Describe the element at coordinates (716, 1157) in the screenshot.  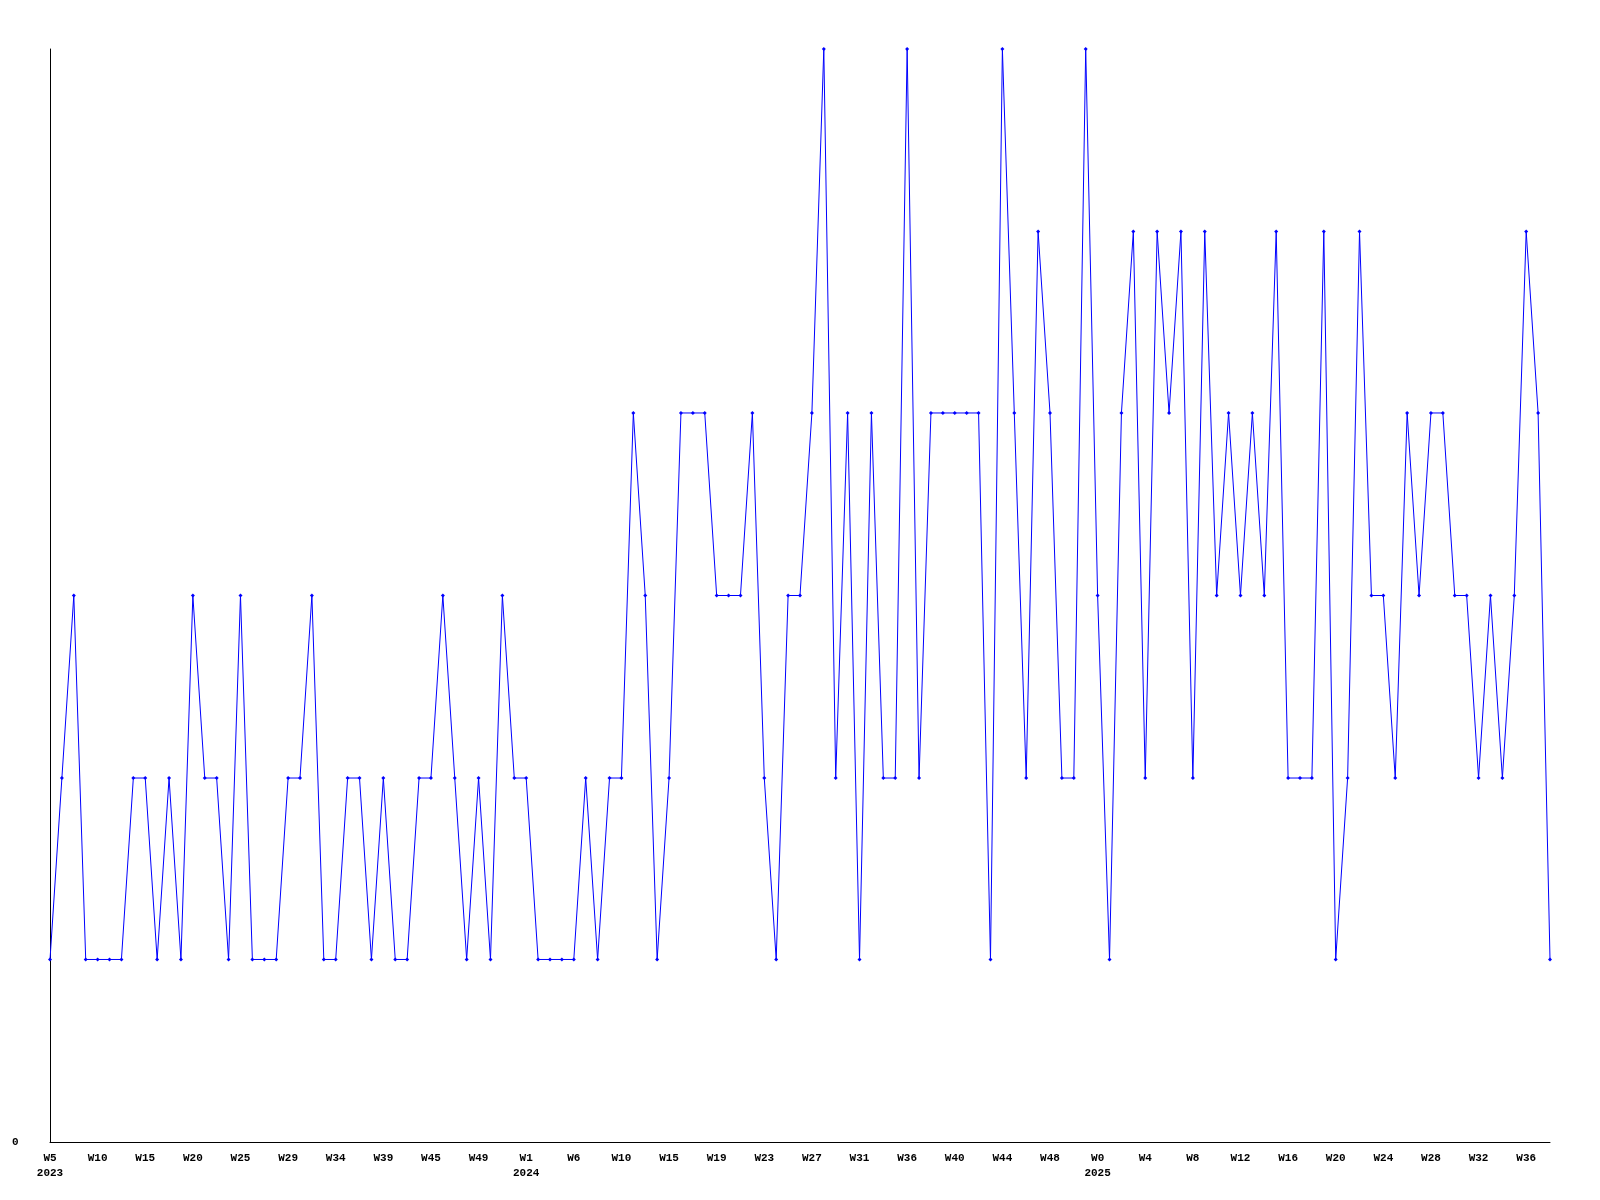
I see `x-tick-label: W19` at that location.